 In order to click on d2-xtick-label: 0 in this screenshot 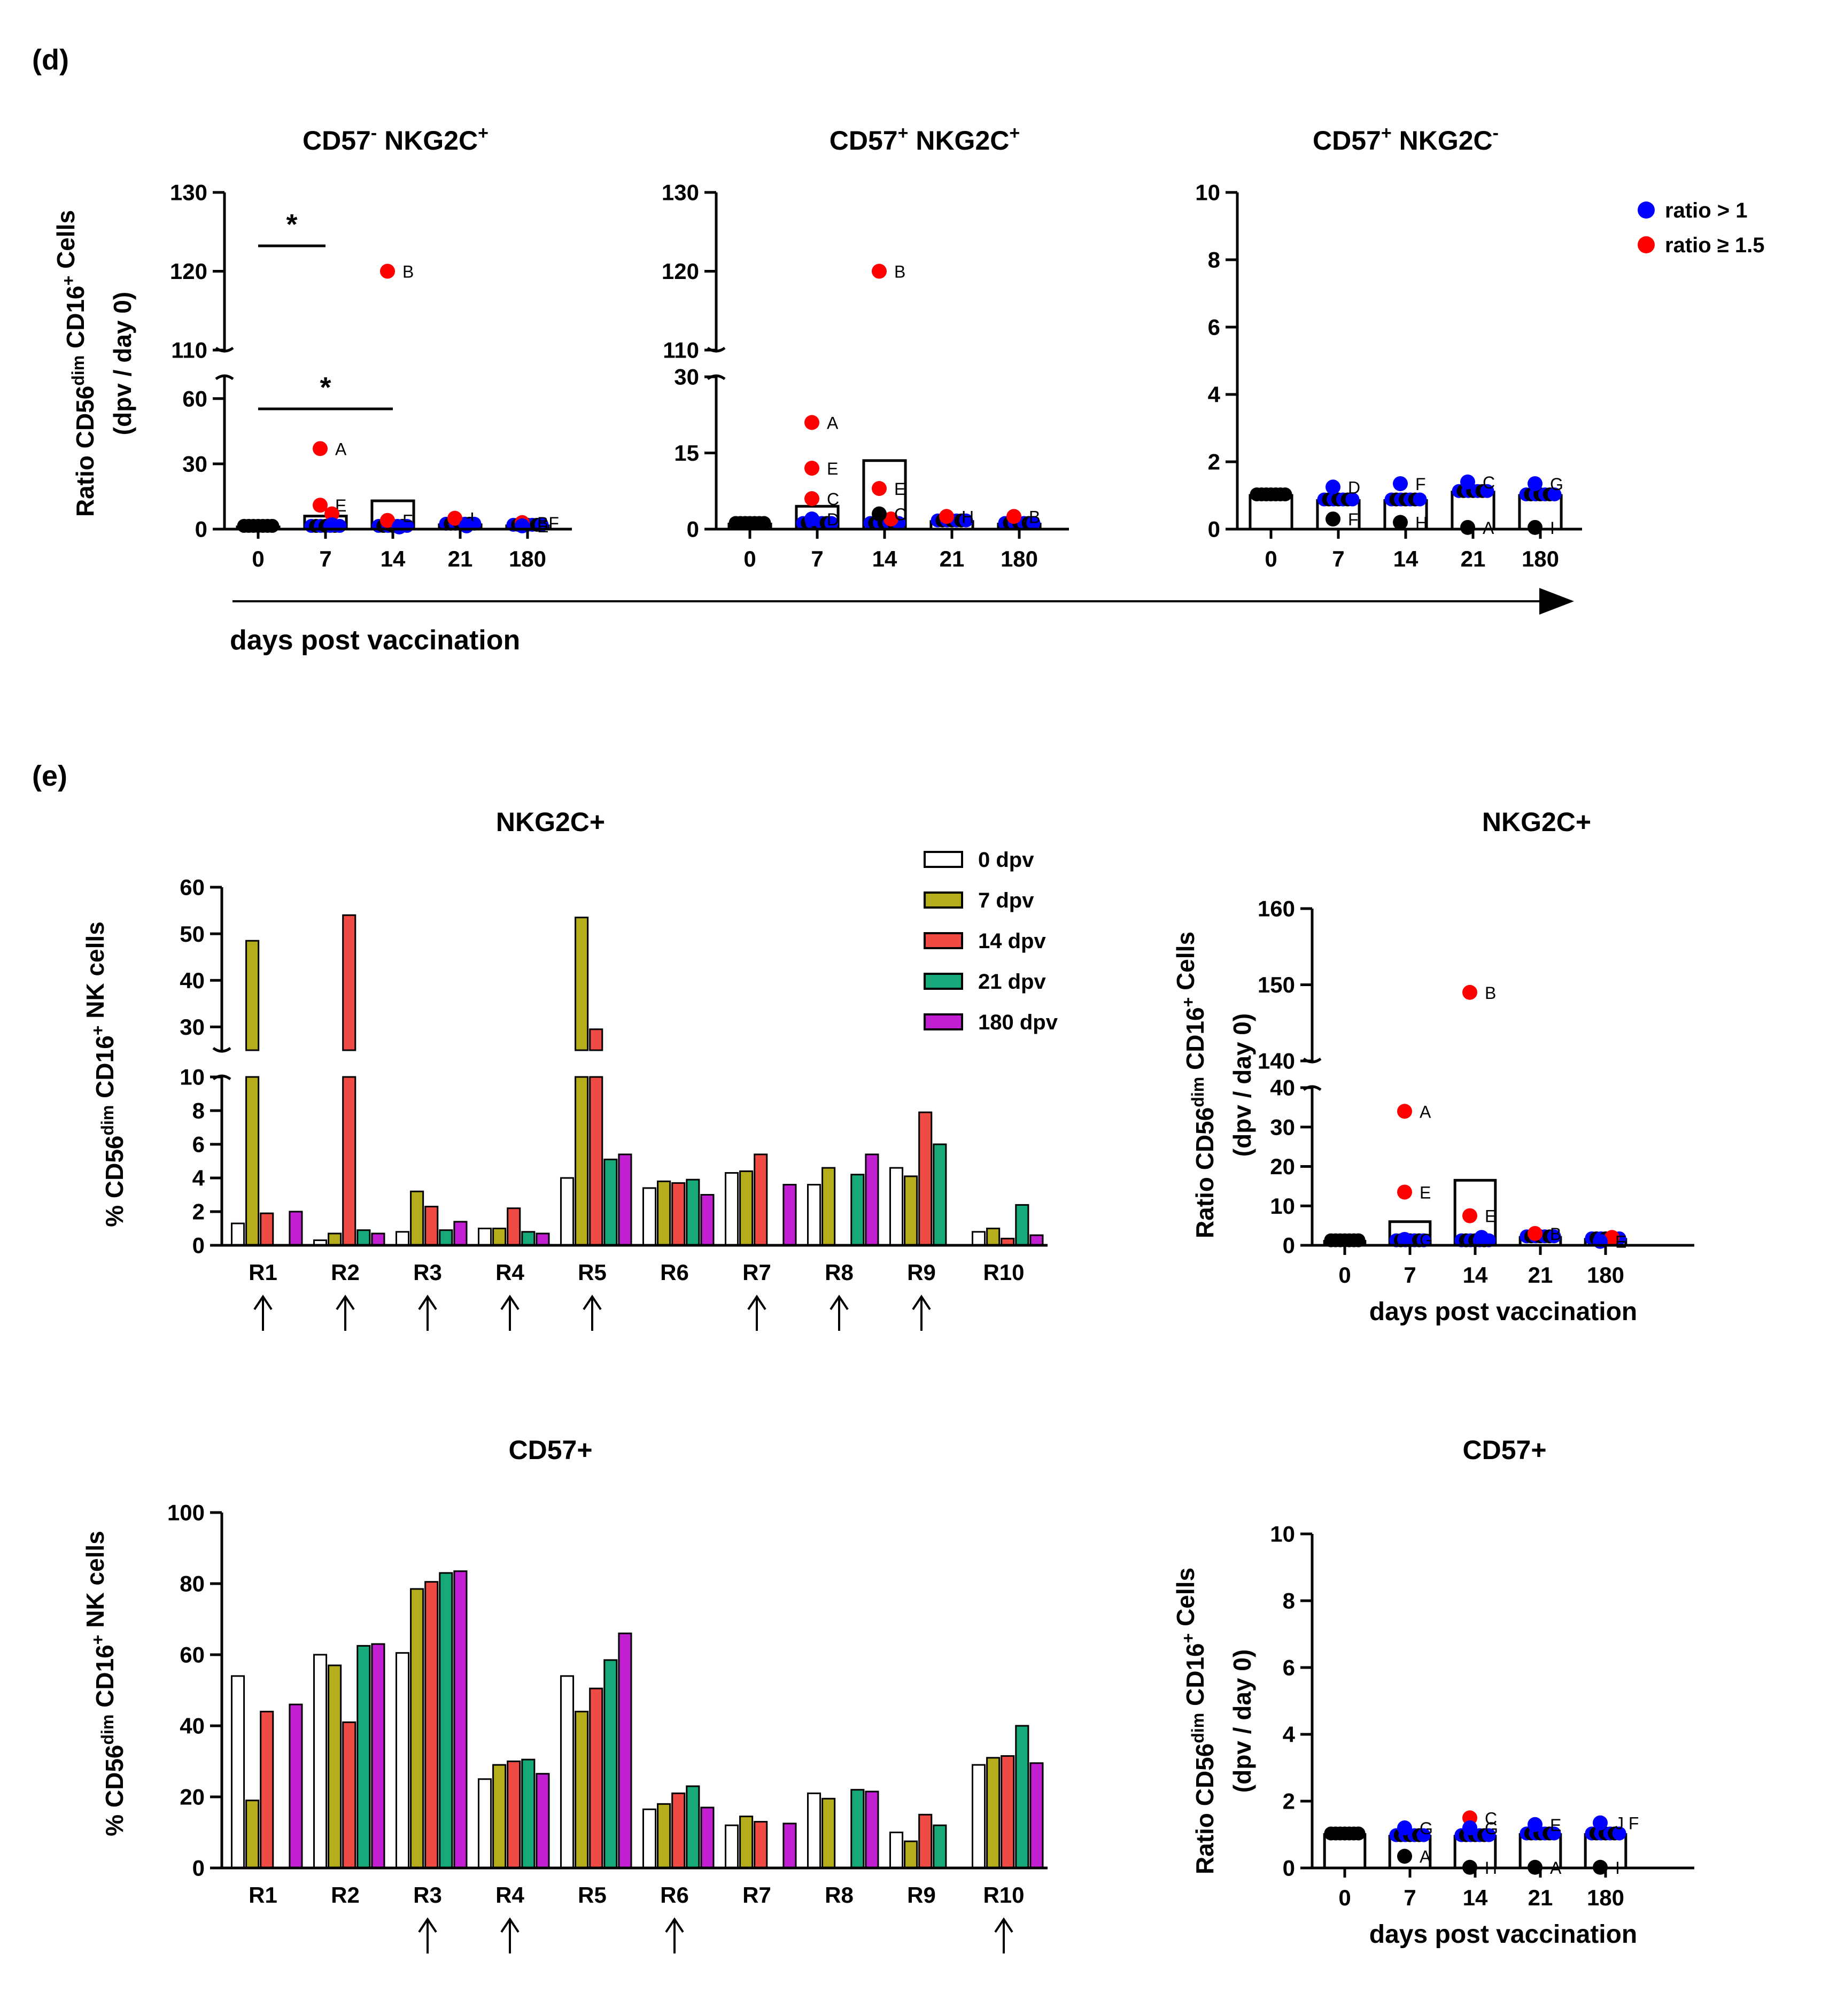, I will do `click(749, 558)`.